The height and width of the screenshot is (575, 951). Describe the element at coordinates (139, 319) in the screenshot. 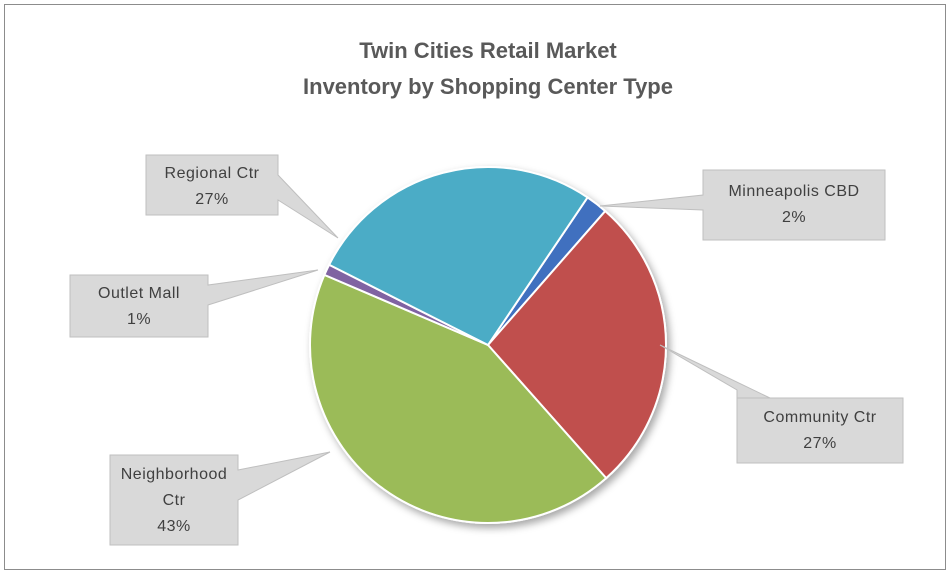

I see `label-value: 1%` at that location.